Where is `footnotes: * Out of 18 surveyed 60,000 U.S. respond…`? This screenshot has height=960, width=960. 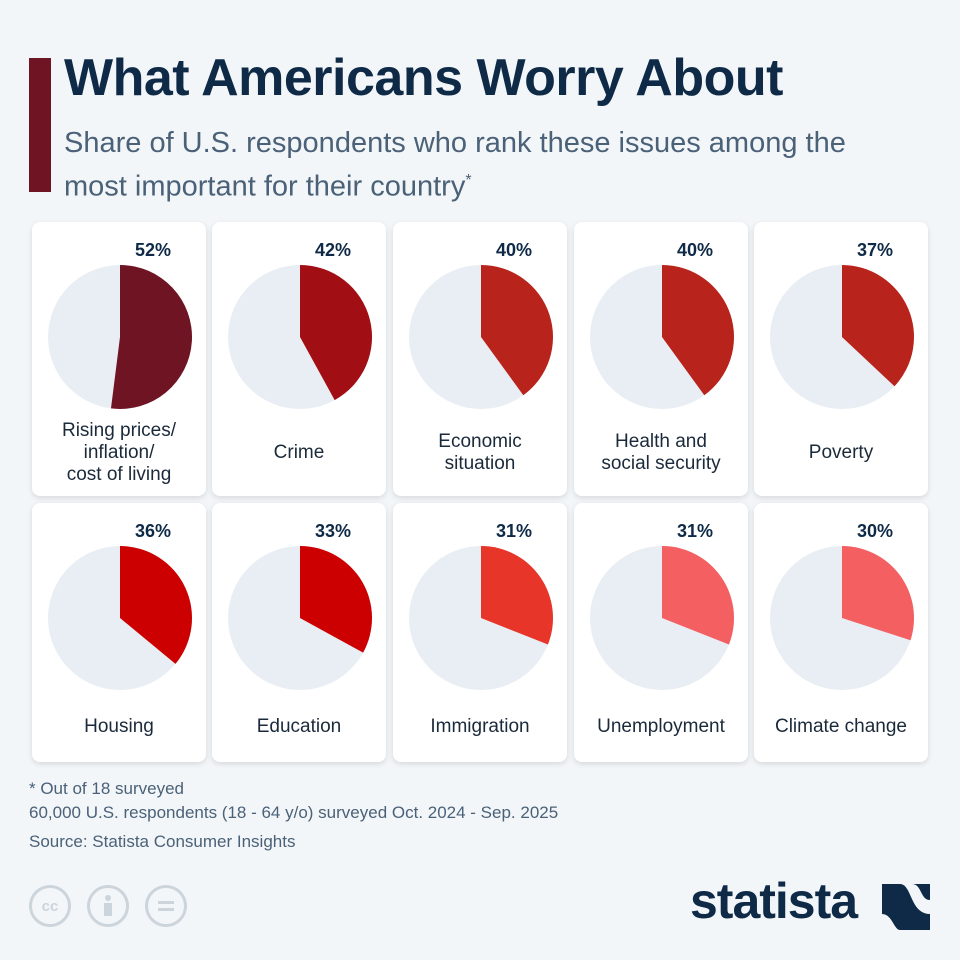
footnotes: * Out of 18 surveyed 60,000 U.S. respond… is located at coordinates (293, 801).